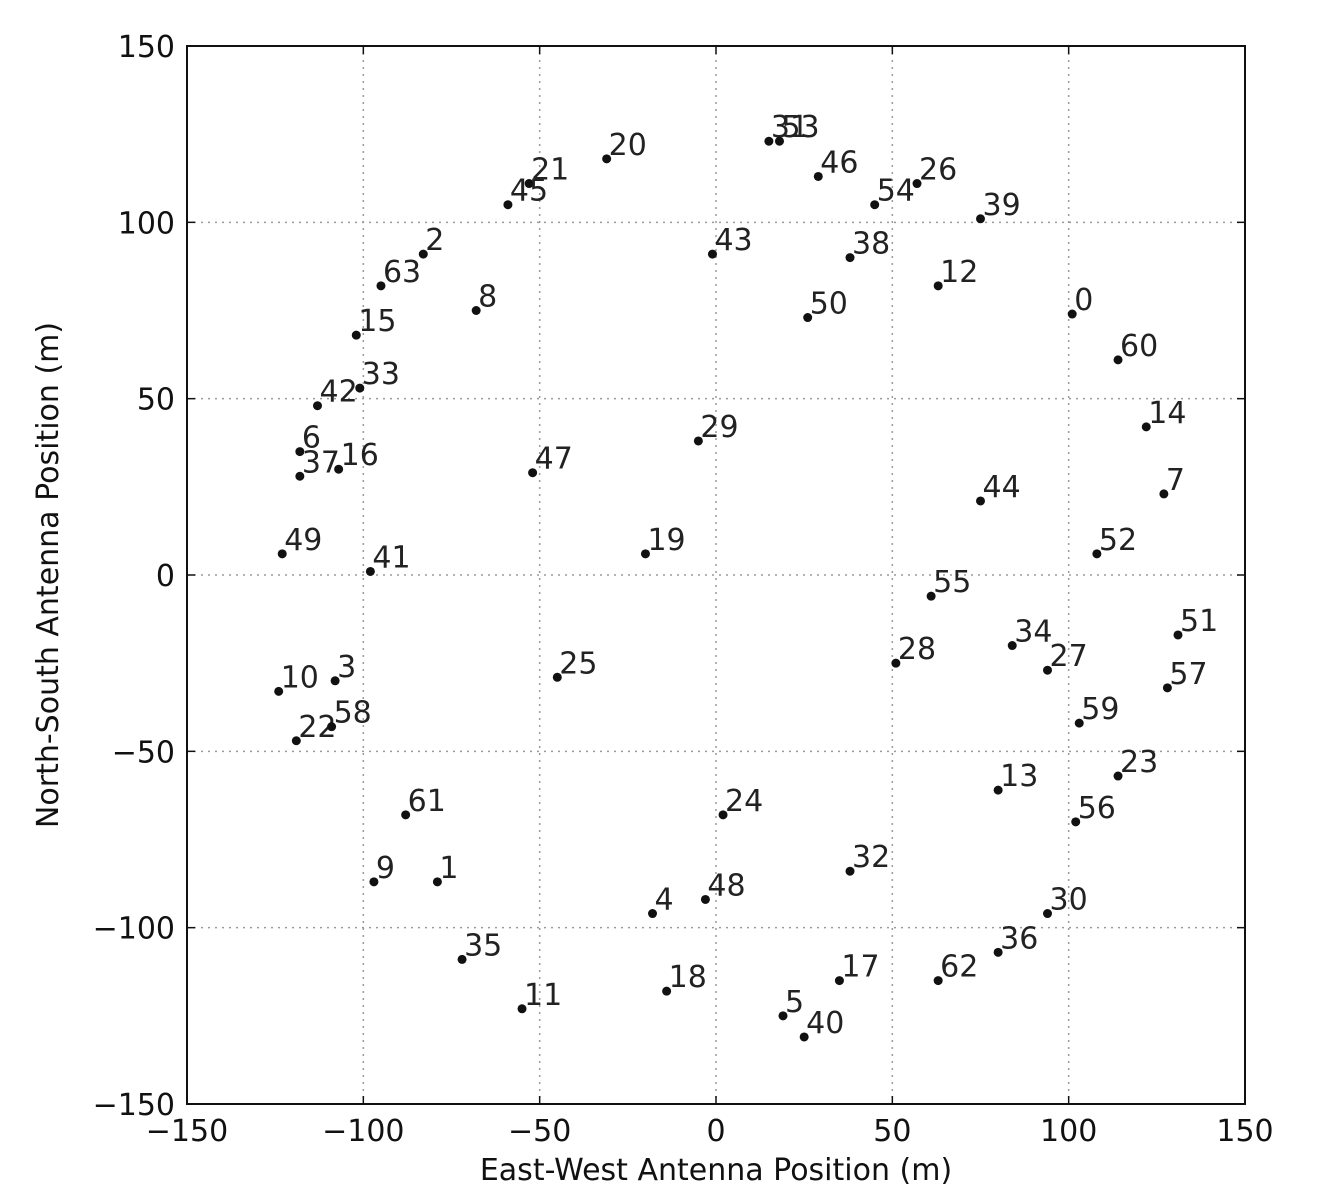 The width and height of the screenshot is (1338, 1204). What do you see at coordinates (688, 977) in the screenshot?
I see `data-point-label: 18` at bounding box center [688, 977].